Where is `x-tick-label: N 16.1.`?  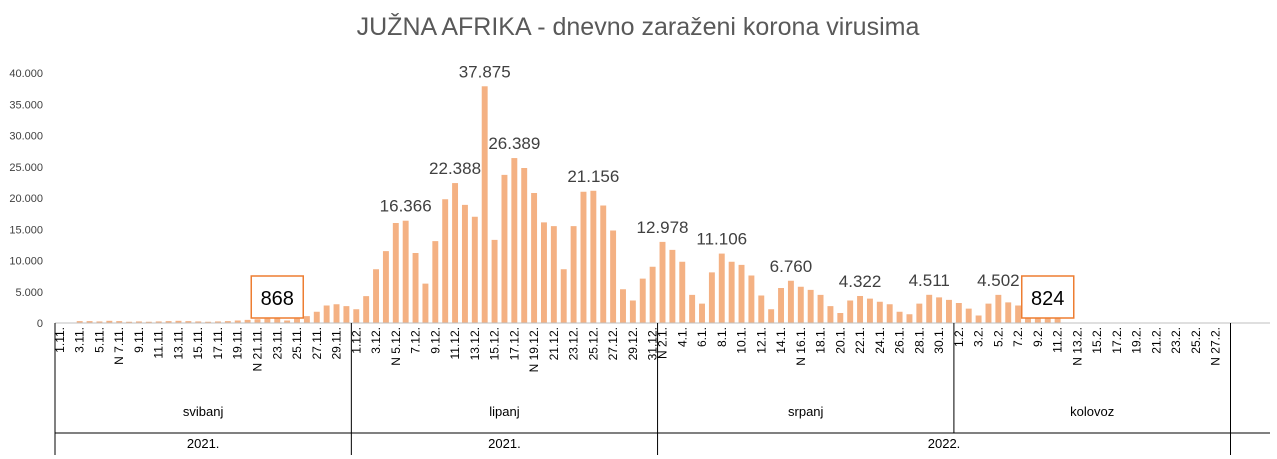
x-tick-label: N 16.1. is located at coordinates (801, 346).